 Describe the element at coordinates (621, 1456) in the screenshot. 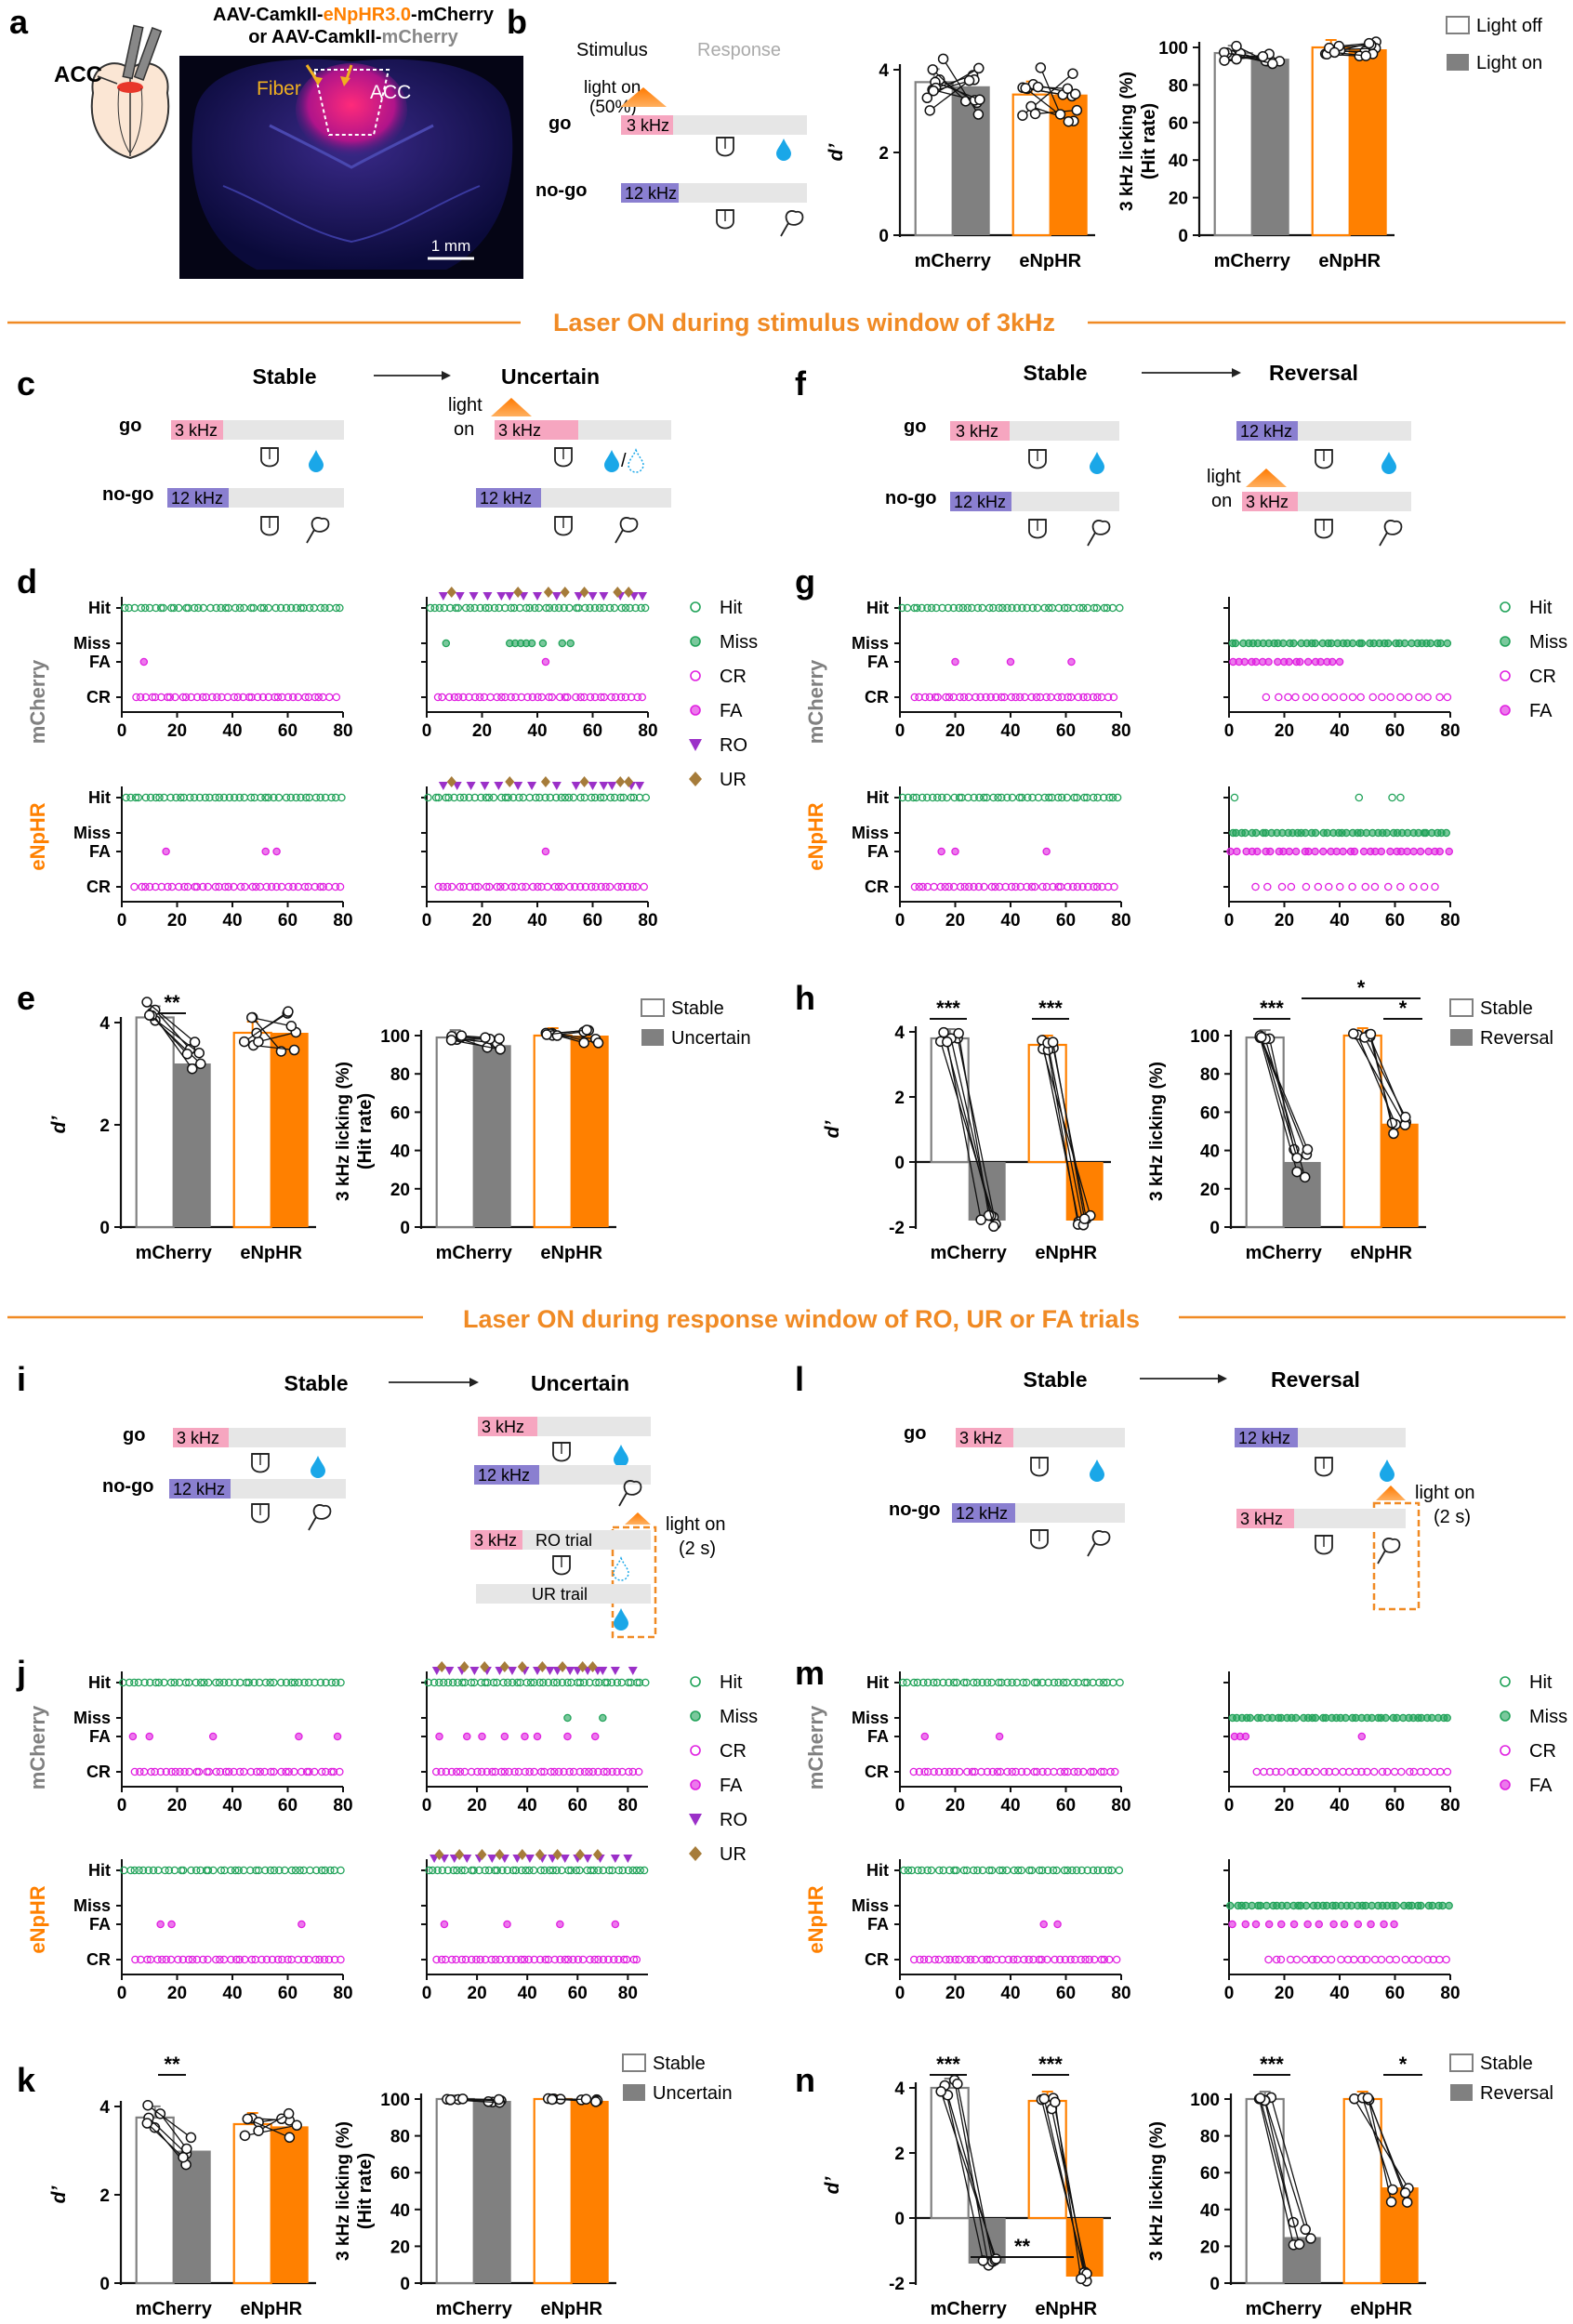

I see `water-drop-icon` at that location.